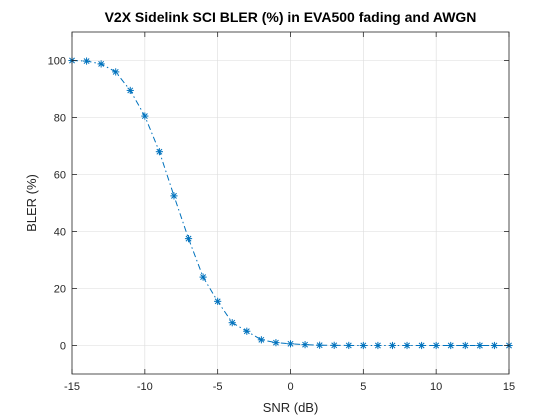 This screenshot has height=420, width=560. I want to click on y-tick-label: 20, so click(60, 290).